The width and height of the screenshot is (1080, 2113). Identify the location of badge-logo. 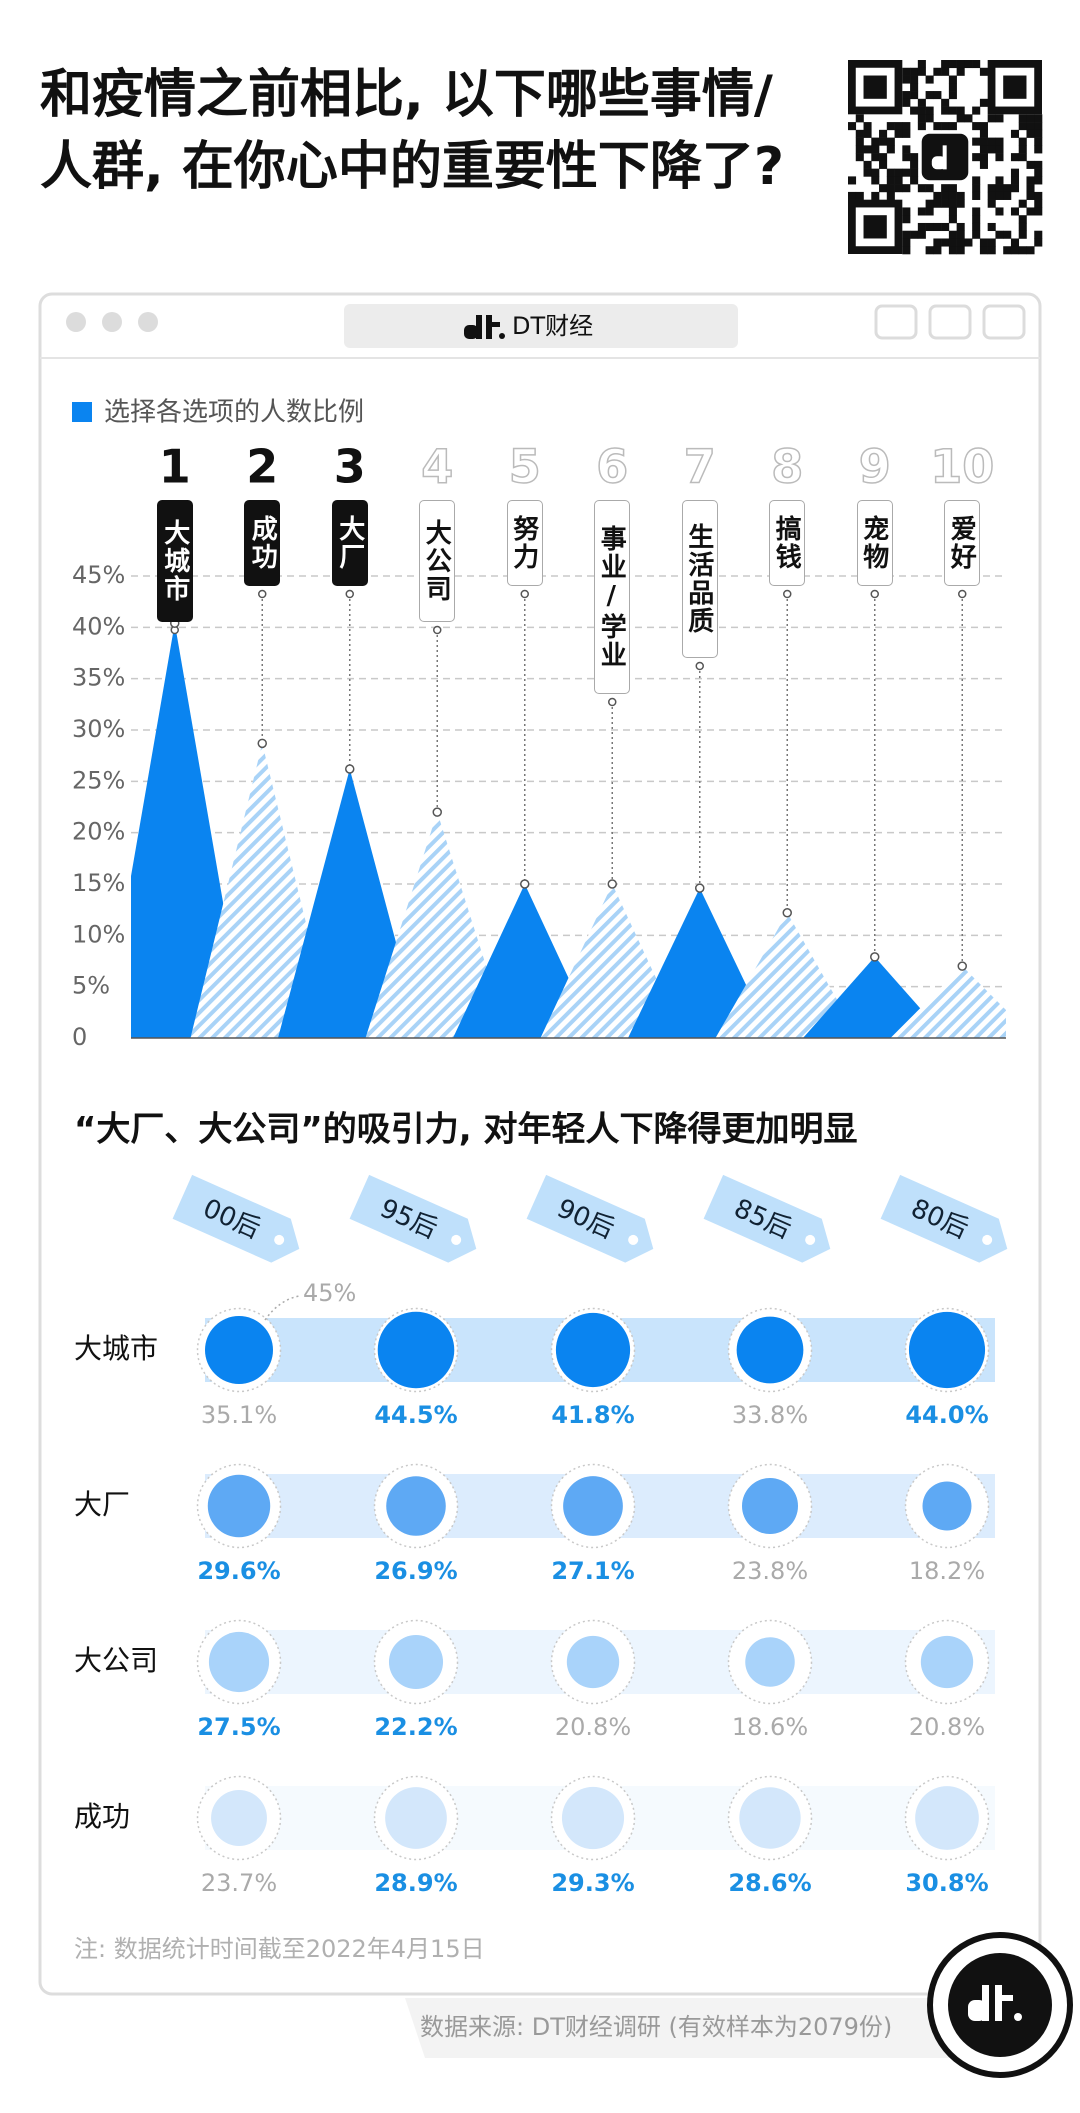
(1000, 2005).